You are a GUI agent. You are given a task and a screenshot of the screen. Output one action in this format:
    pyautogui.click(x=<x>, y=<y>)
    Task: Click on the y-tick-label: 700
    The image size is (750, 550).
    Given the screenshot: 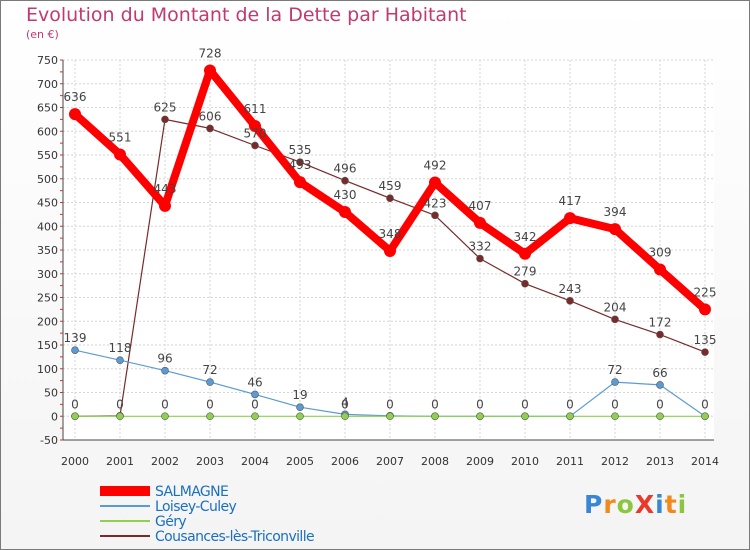 What is the action you would take?
    pyautogui.click(x=47, y=84)
    